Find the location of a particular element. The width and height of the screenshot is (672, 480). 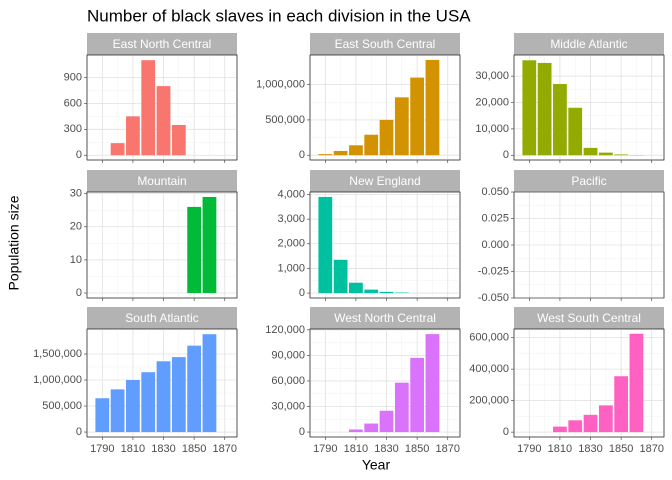

y-tick-label: 20 is located at coordinates (76, 227).